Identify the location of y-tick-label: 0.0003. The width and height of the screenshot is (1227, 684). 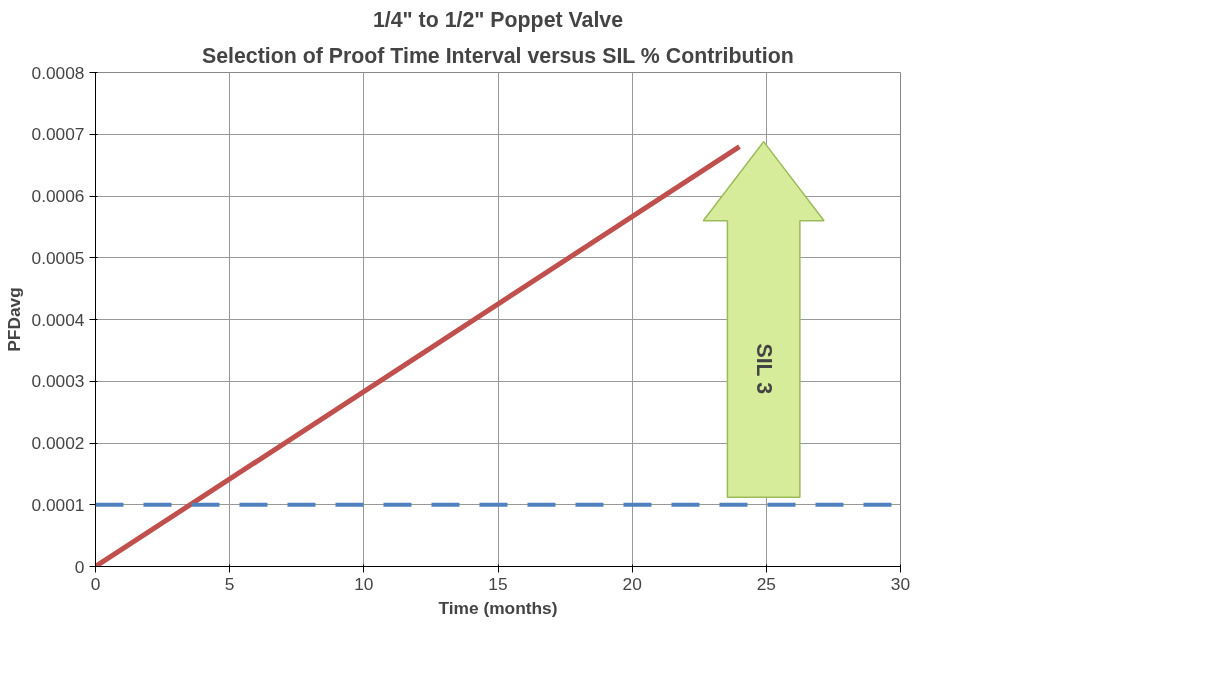
(58, 381).